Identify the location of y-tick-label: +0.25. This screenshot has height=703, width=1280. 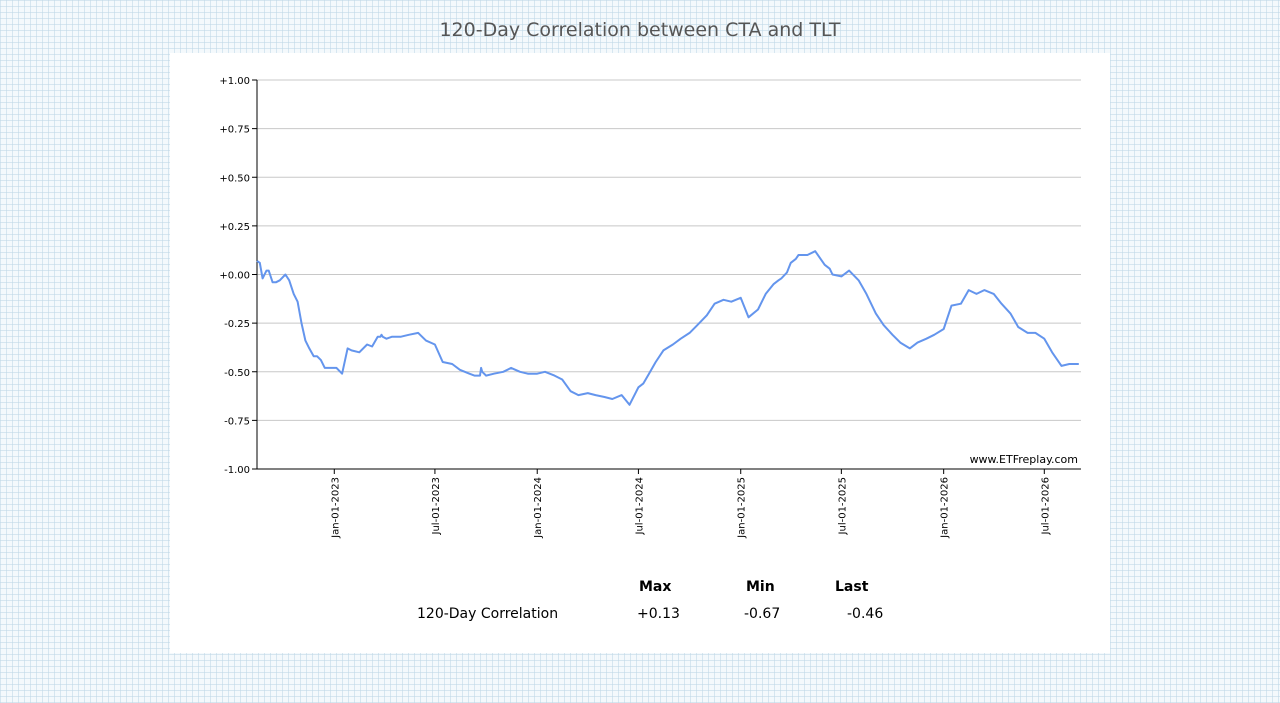
(234, 227).